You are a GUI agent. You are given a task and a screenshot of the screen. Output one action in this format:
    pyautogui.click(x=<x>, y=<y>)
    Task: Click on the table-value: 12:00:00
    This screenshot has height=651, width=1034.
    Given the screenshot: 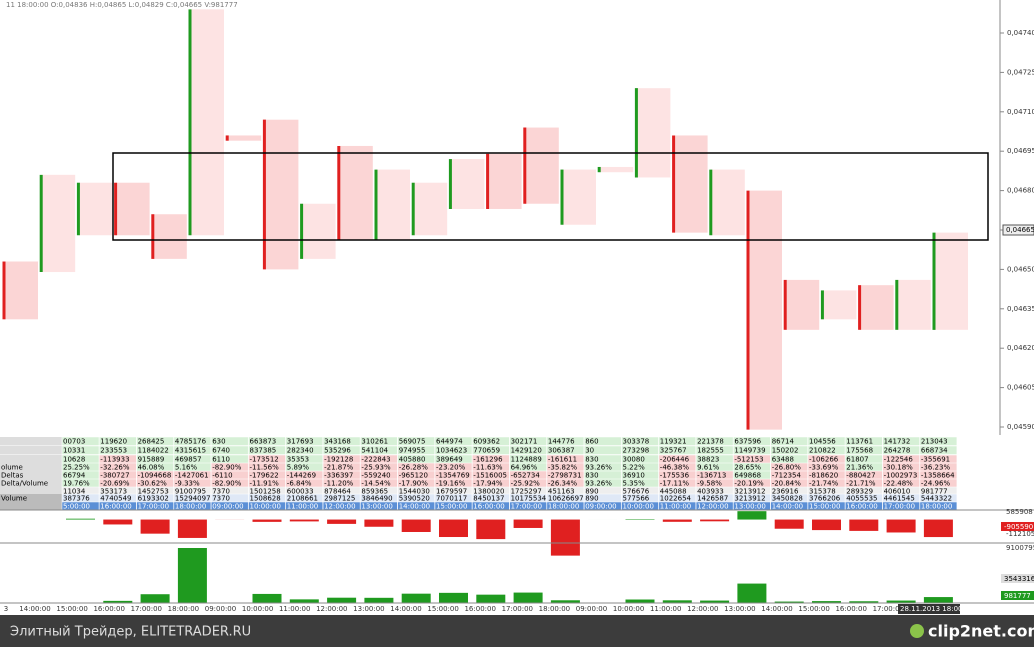 What is the action you would take?
    pyautogui.click(x=712, y=506)
    